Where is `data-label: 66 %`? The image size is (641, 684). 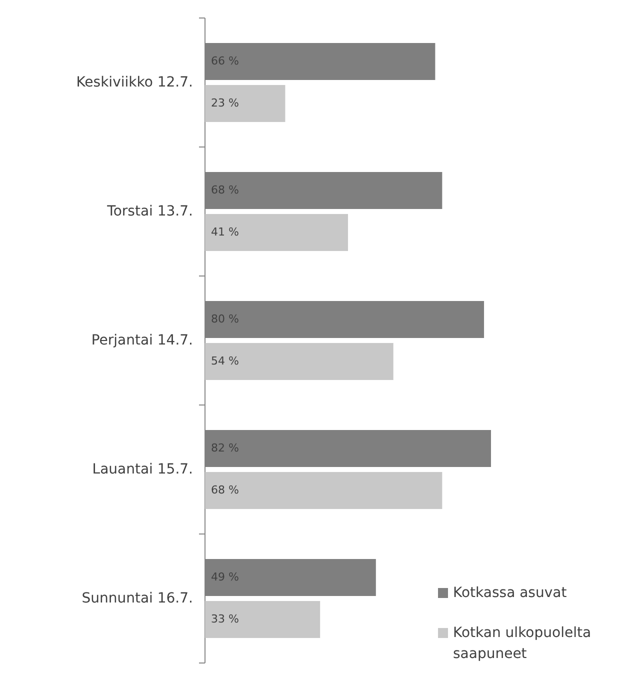 data-label: 66 % is located at coordinates (225, 61).